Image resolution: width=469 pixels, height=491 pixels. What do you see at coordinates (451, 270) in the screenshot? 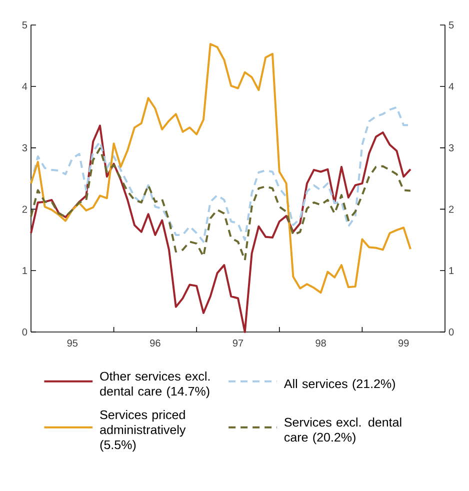
I see `y-tick-label: 1` at bounding box center [451, 270].